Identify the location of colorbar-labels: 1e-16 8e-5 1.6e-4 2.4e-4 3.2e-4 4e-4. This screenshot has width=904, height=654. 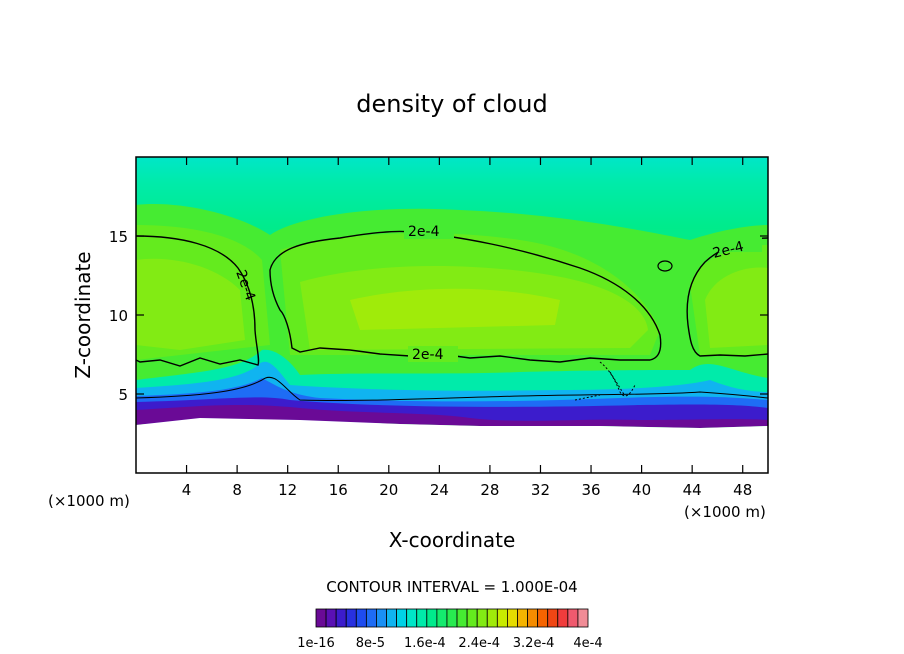
(449, 643).